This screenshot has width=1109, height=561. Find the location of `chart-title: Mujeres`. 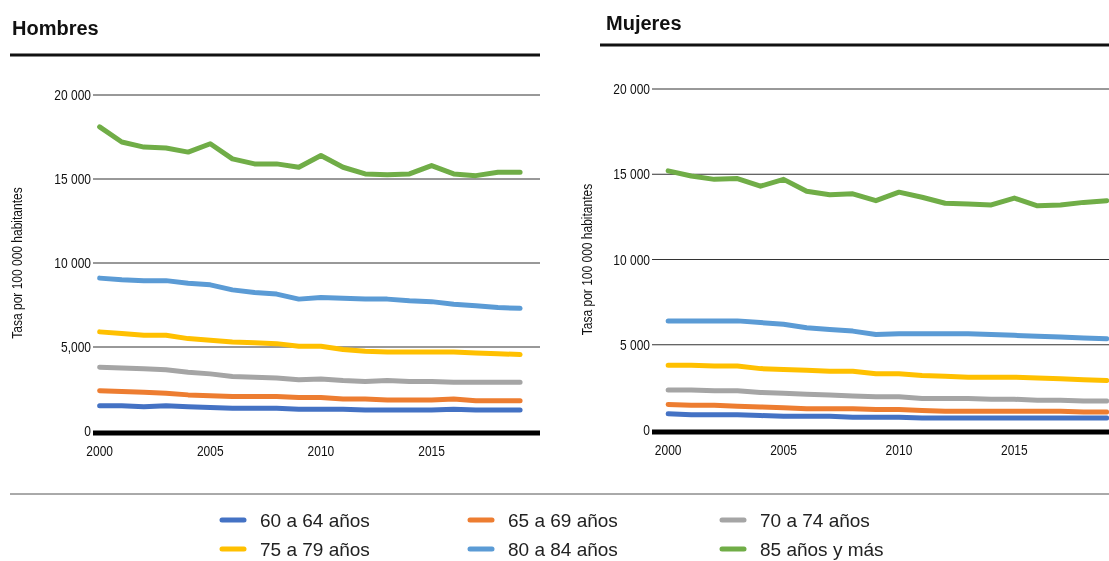

chart-title: Mujeres is located at coordinates (644, 23).